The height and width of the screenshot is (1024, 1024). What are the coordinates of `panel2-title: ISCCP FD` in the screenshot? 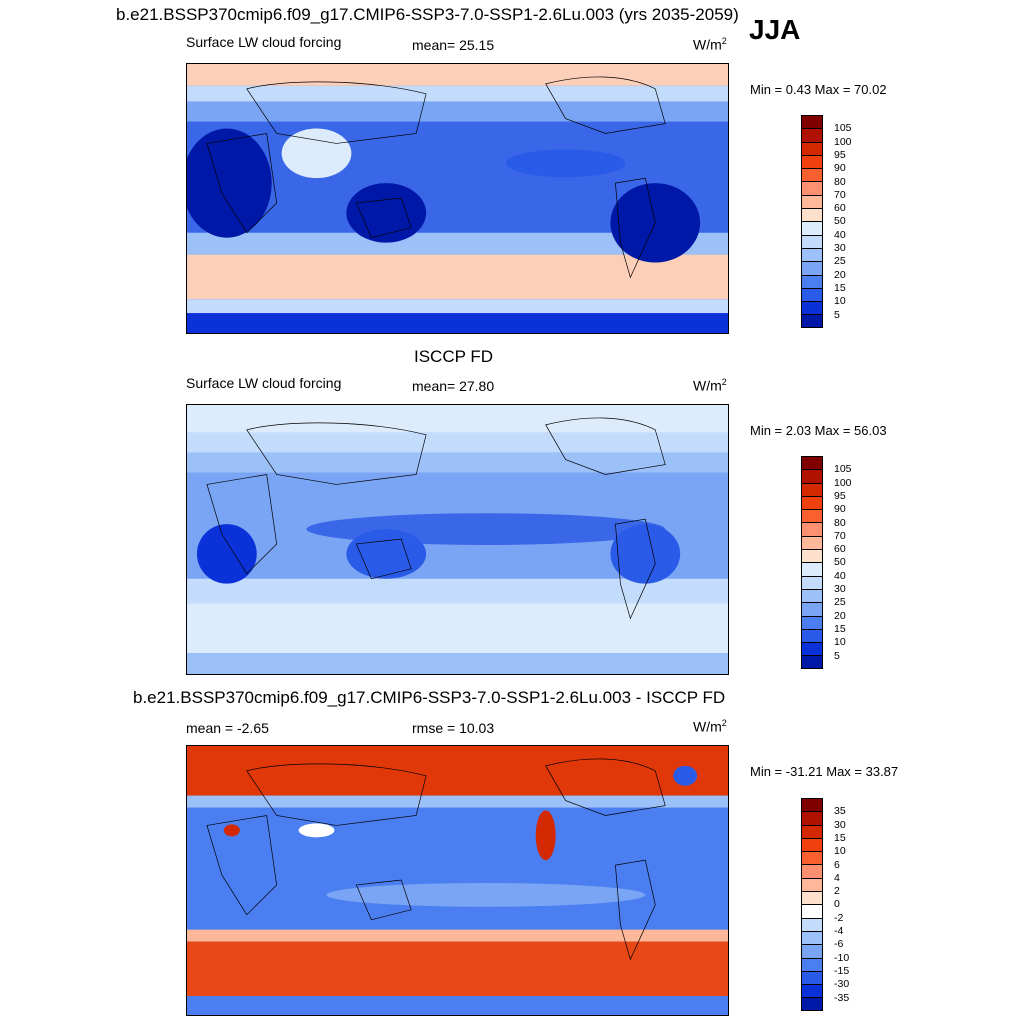 It's located at (454, 356).